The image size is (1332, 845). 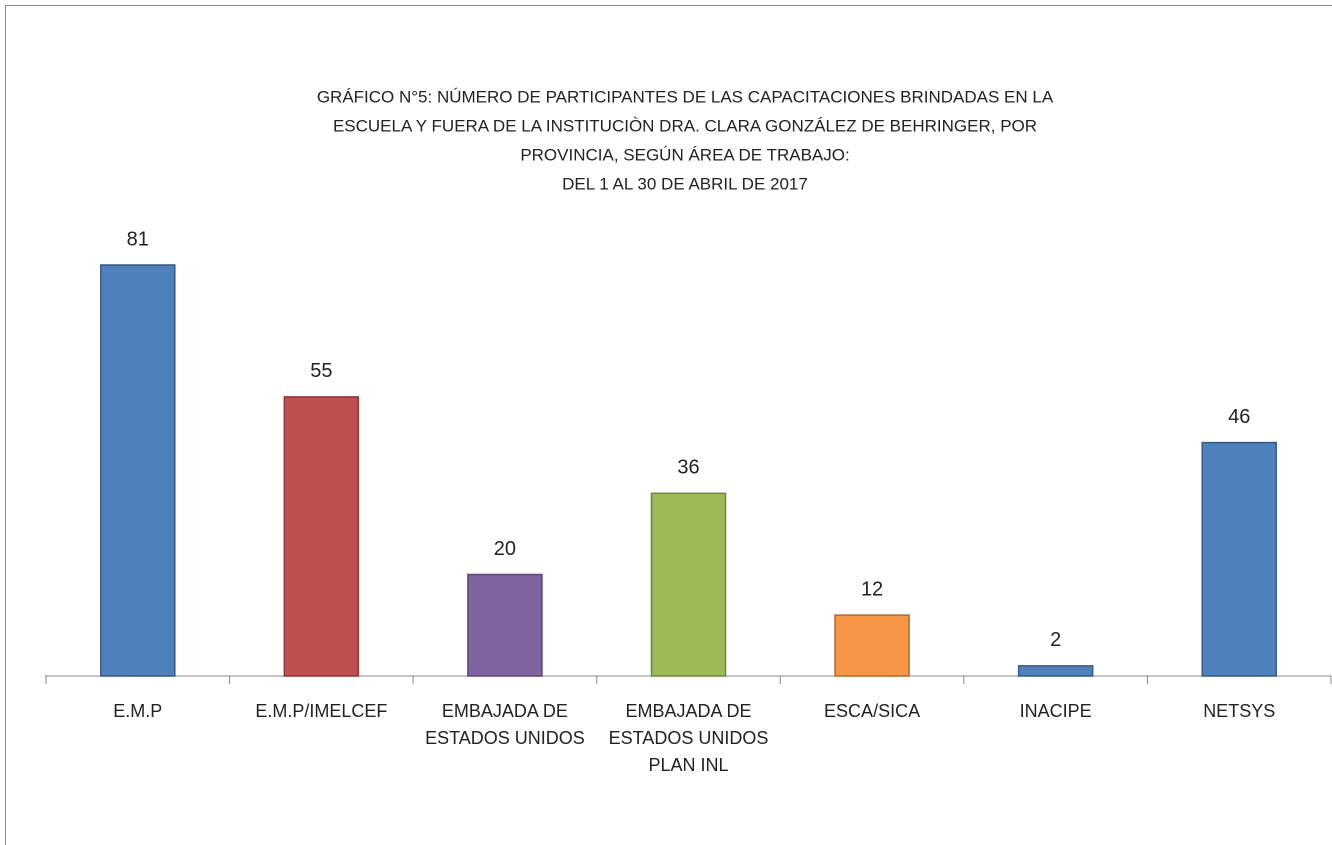 I want to click on data-label: 81, so click(x=138, y=239).